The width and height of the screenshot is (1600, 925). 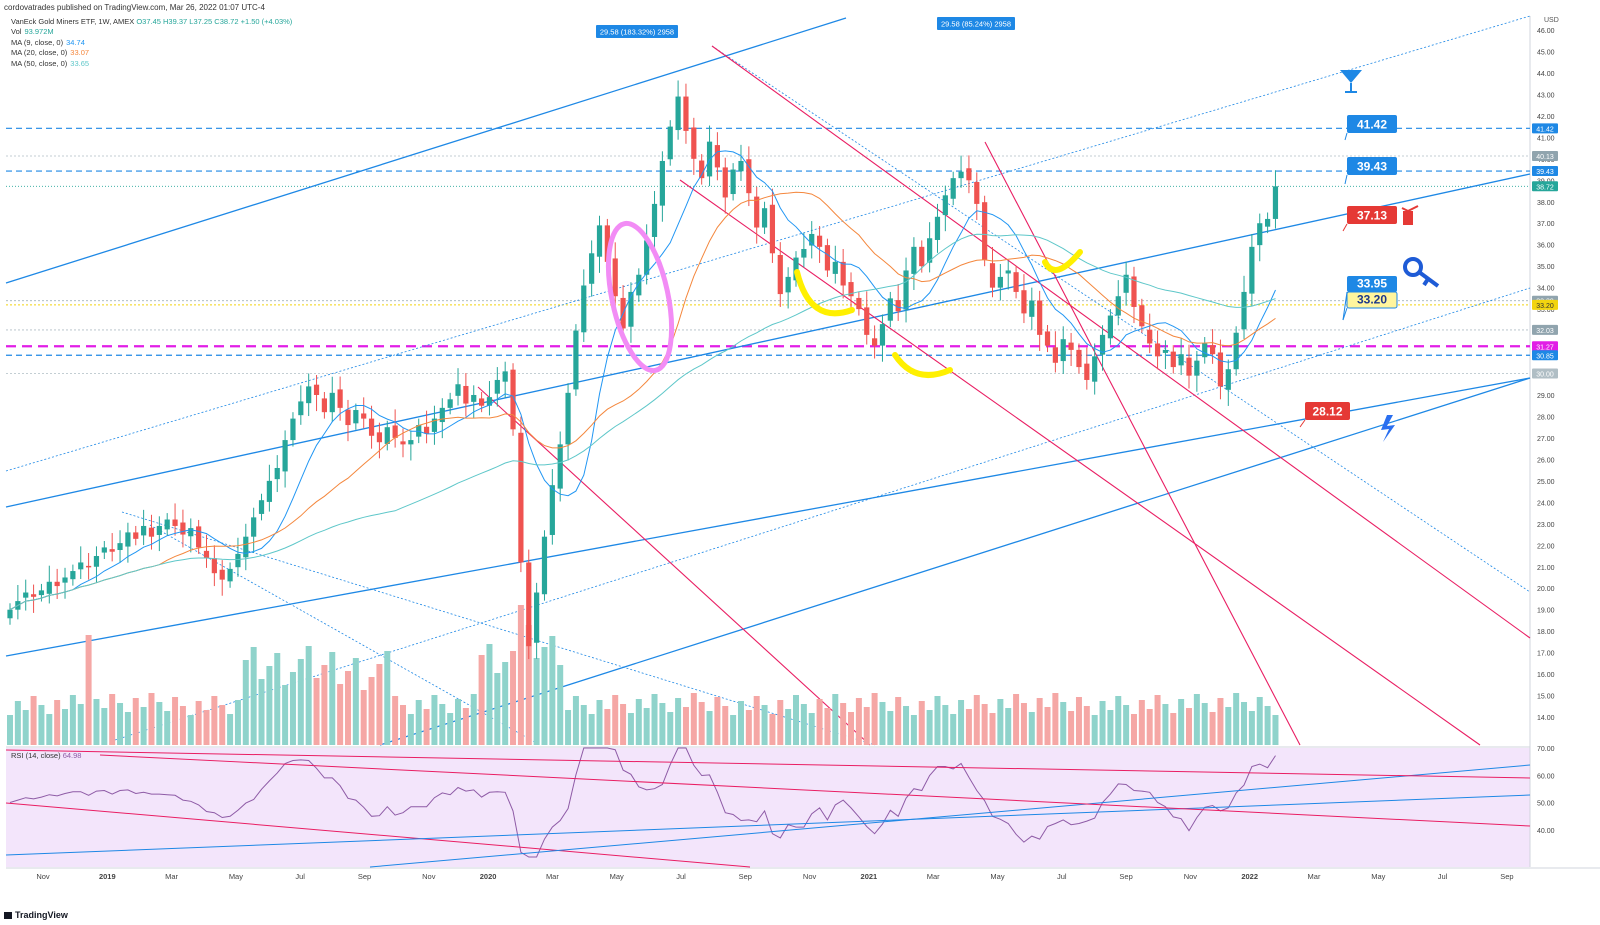 What do you see at coordinates (37, 42) in the screenshot?
I see `ma9-label: MA (9, close, 0)` at bounding box center [37, 42].